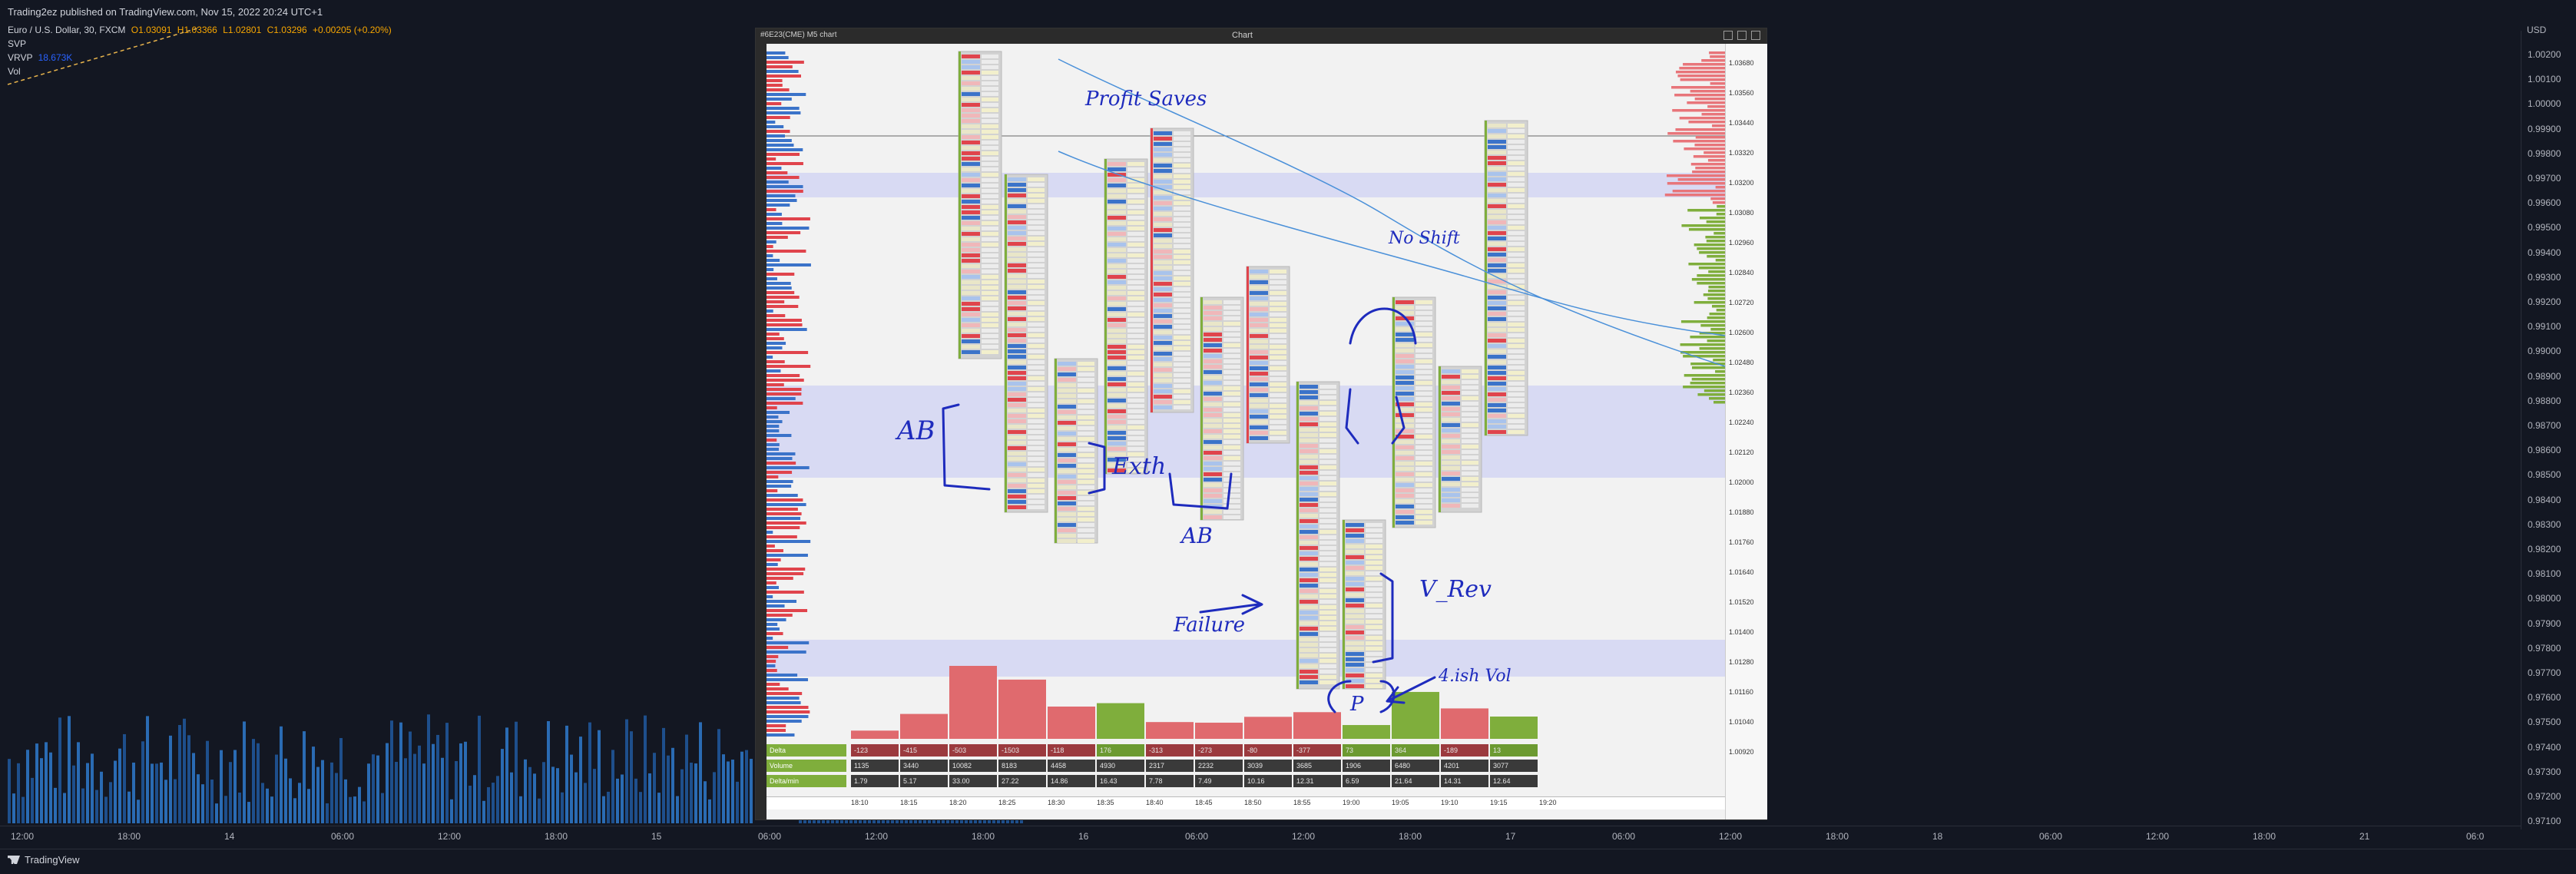  Describe the element at coordinates (806, 781) in the screenshot. I see `stats-row-label: Delta/min` at that location.